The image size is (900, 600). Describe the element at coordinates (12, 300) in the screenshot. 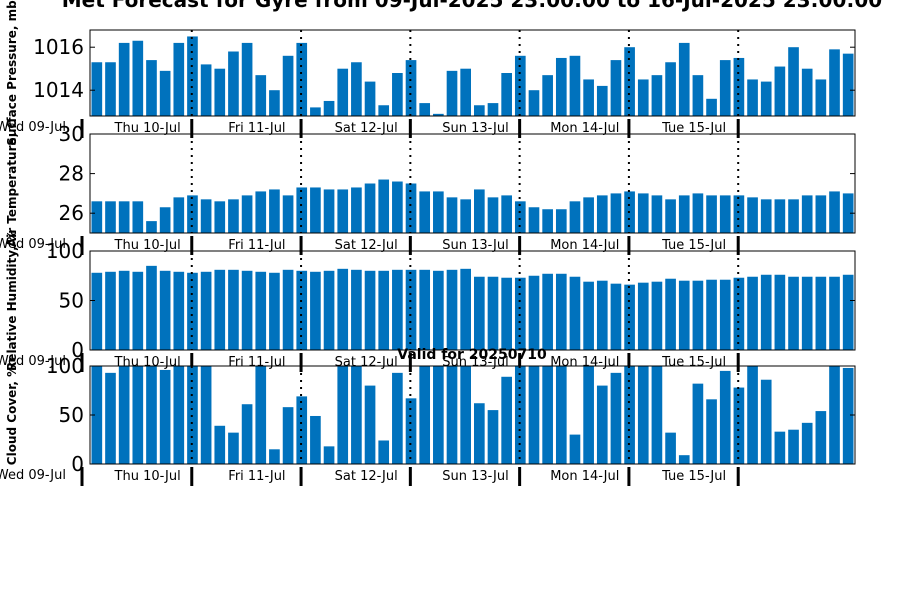

I see `y-axis-label: Relative Humidity, %` at that location.